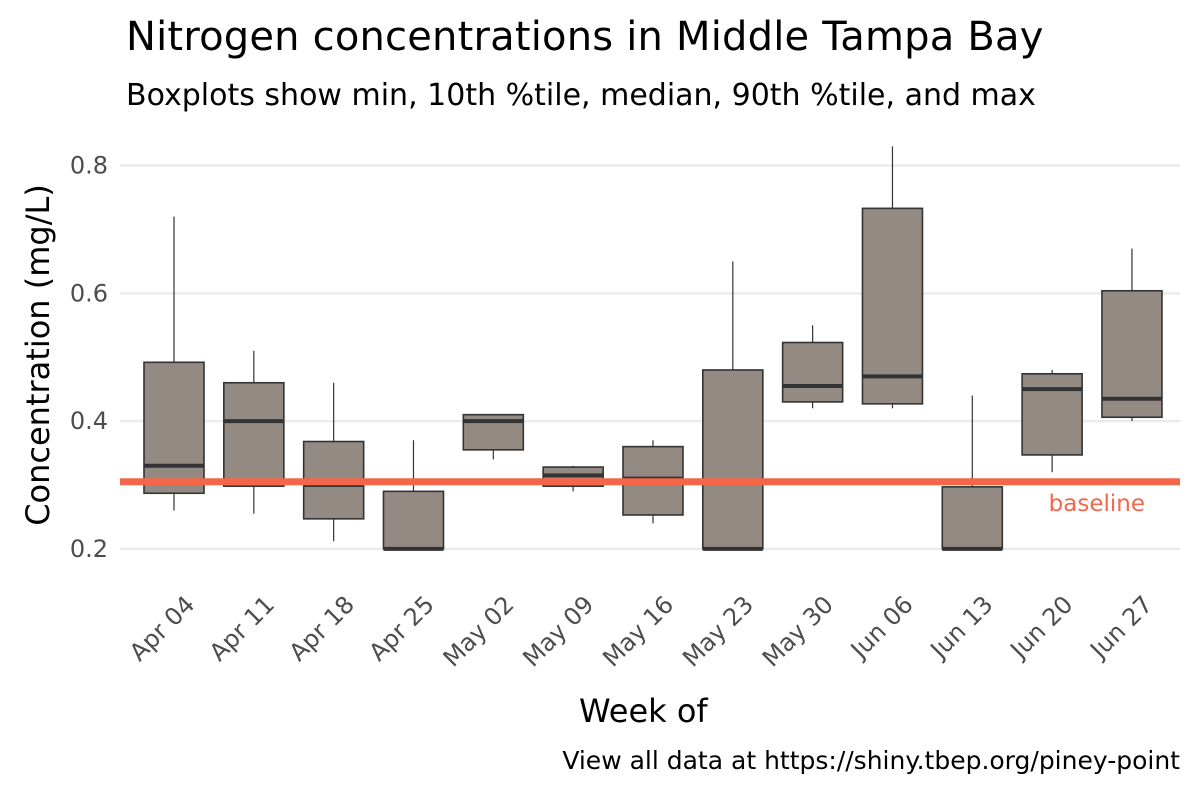 The image size is (1200, 800). What do you see at coordinates (798, 631) in the screenshot?
I see `x-tick-label: May 30` at bounding box center [798, 631].